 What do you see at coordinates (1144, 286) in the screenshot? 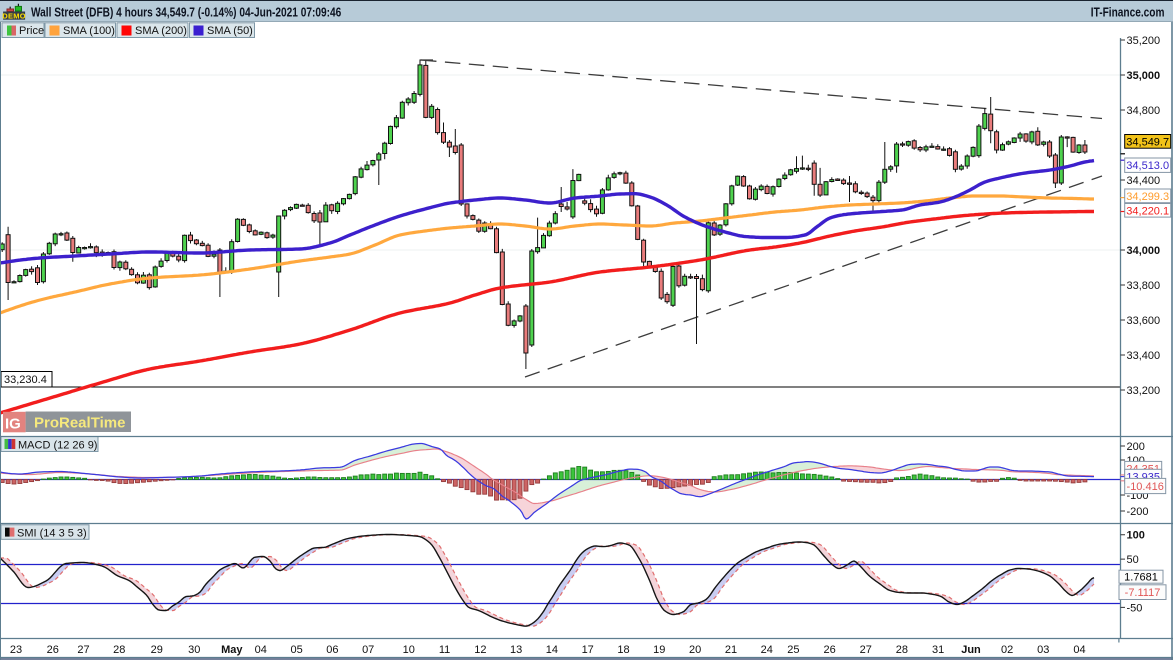
I see `svg-text: 33,800` at bounding box center [1144, 286].